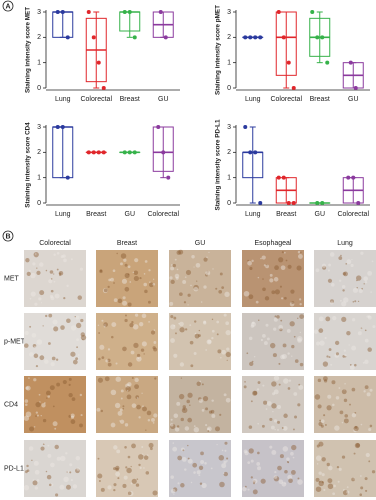  Describe the element at coordinates (39, 12) in the screenshot. I see `y-tick-label: 3` at that location.